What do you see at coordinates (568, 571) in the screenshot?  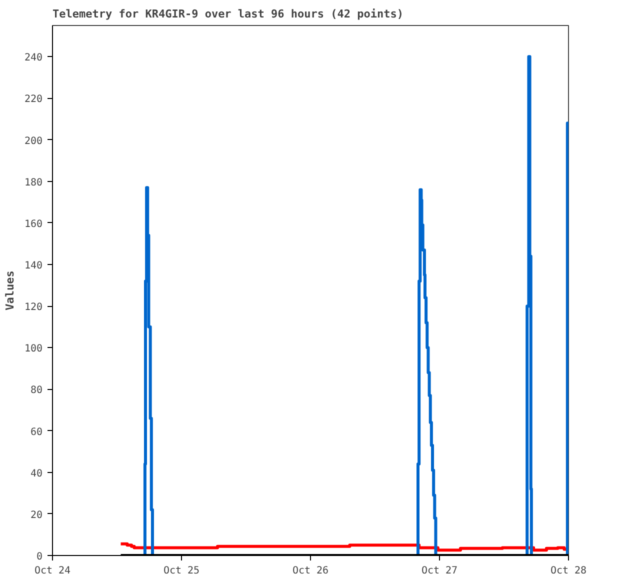 I see `x-tick-label: Oct 28` at bounding box center [568, 571].